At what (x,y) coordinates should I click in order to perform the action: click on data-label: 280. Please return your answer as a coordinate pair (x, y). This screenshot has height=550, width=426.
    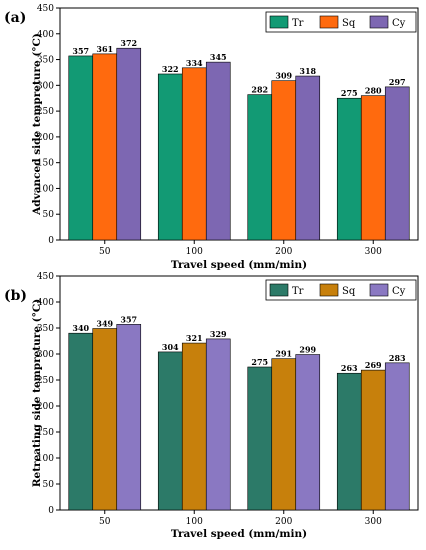
    Looking at the image, I should click on (373, 91).